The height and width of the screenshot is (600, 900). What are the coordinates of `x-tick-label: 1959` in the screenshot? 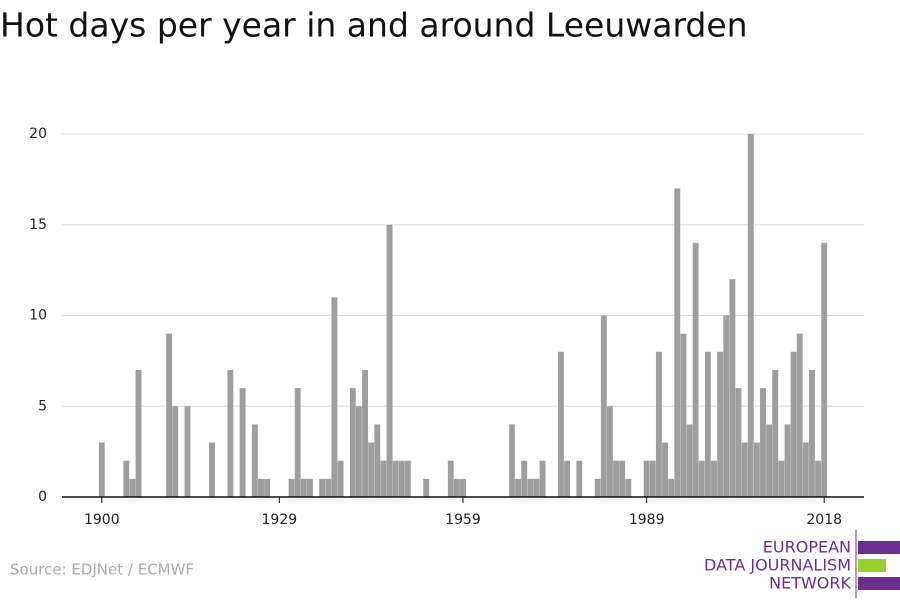 It's located at (463, 520).